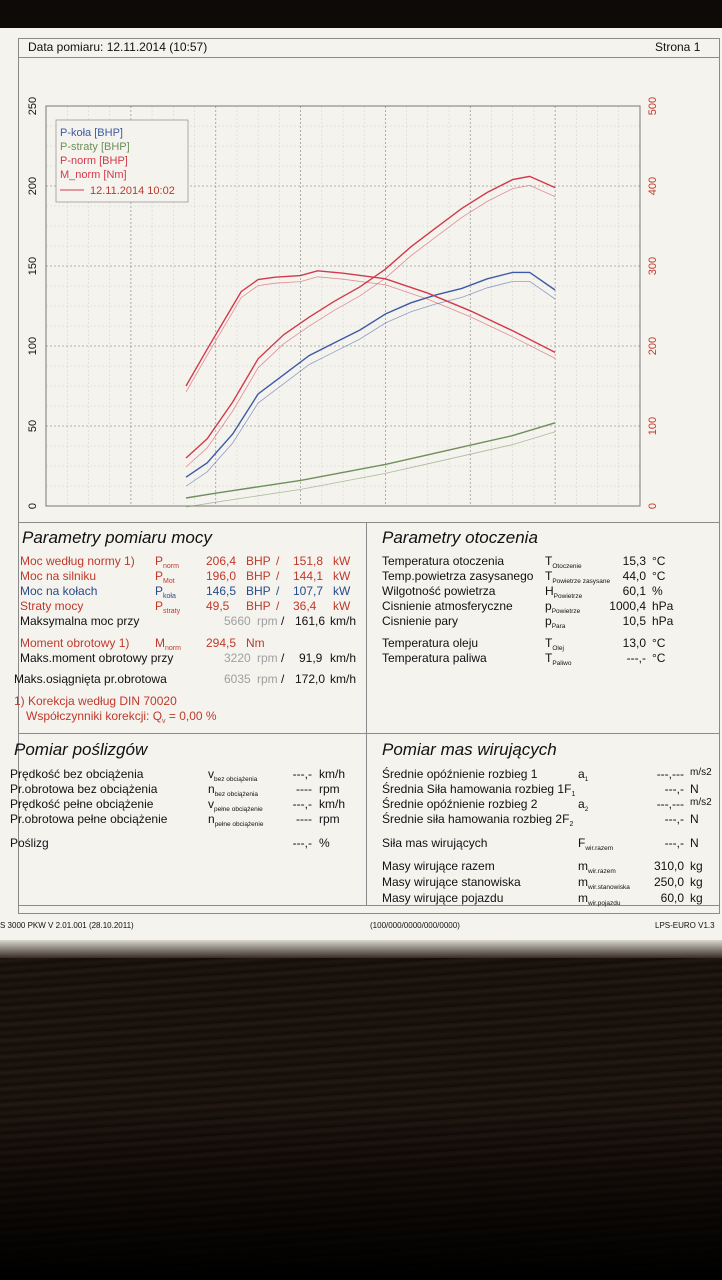 This screenshot has height=1280, width=722. What do you see at coordinates (368, 57) in the screenshot?
I see `header-divider` at bounding box center [368, 57].